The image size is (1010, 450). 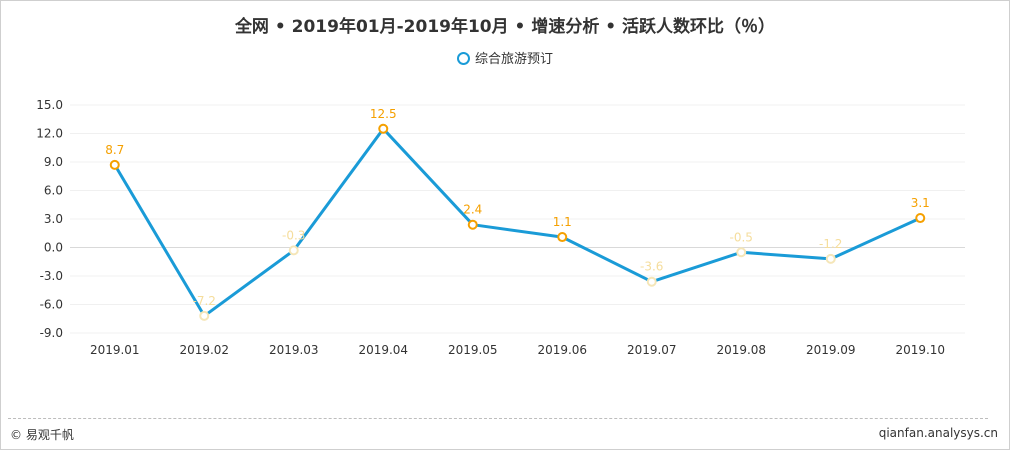 I want to click on y-tick-label: -6.0, so click(x=51, y=305).